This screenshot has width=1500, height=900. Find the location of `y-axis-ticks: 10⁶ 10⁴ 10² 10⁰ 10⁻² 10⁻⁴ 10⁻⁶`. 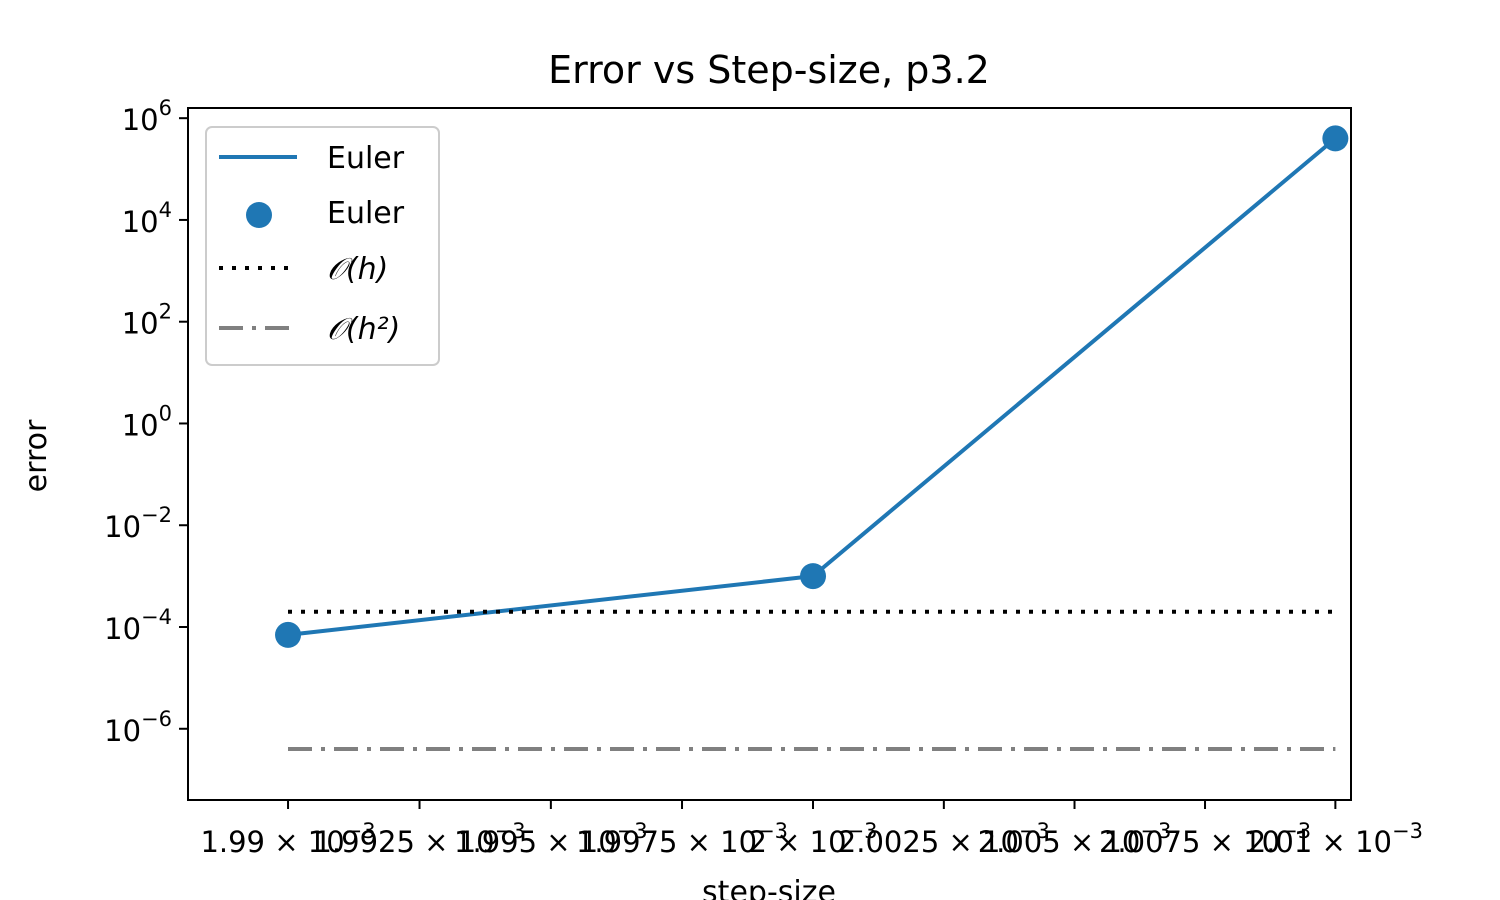

y-axis-ticks: 10⁶ 10⁴ 10² 10⁰ 10⁻² 10⁻⁴ 10⁻⁶ is located at coordinates (146, 422).